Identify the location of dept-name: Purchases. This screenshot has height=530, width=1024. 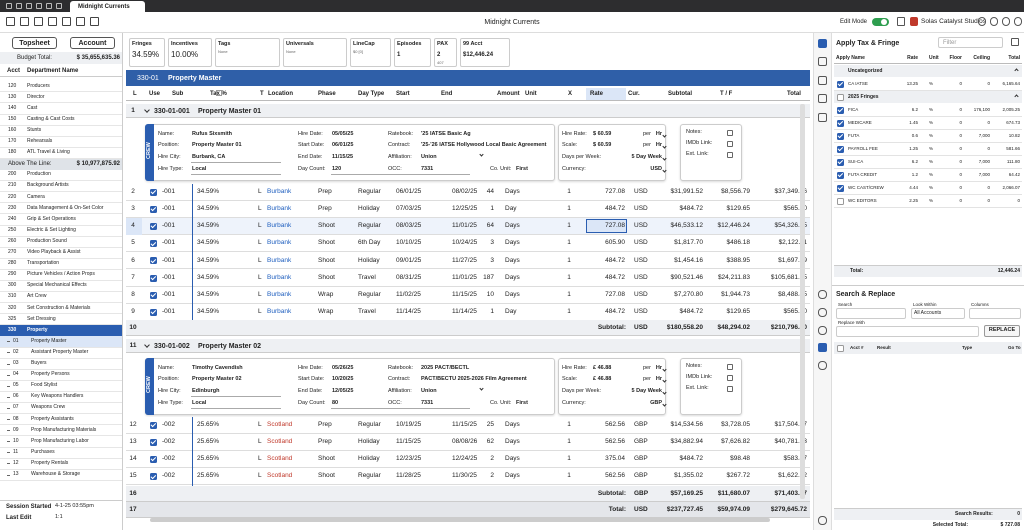
(43, 451).